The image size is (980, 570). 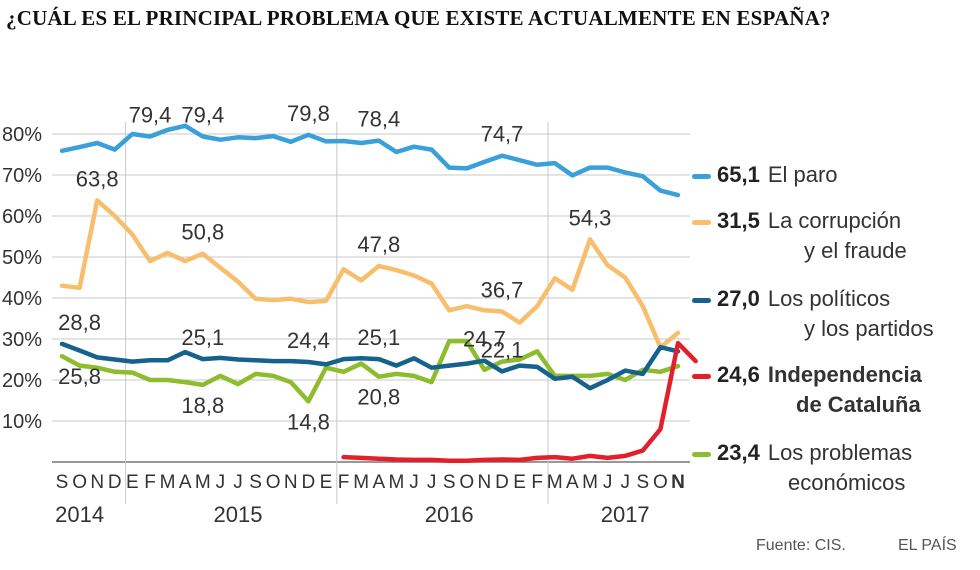 I want to click on legend-label-economicos-2: económicos, so click(x=847, y=482).